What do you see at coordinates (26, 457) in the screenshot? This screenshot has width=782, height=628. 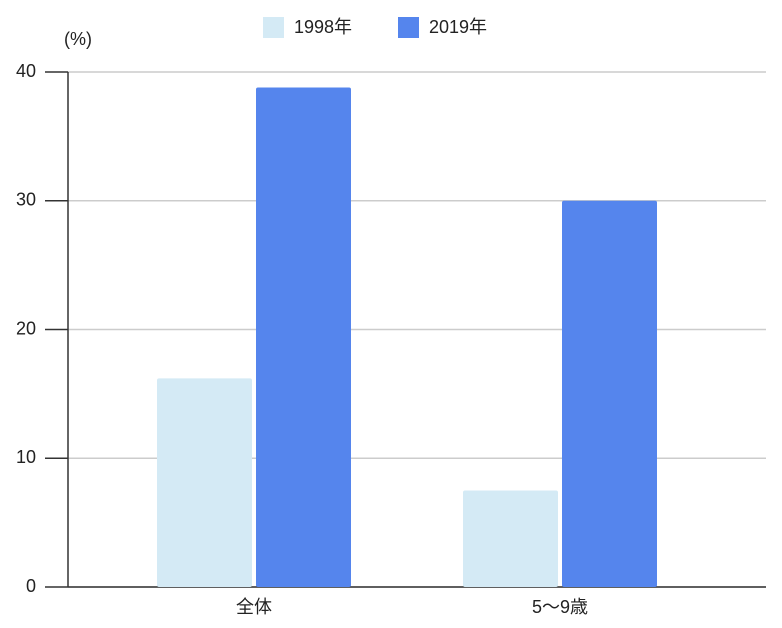 I see `y-tick-label: 10` at bounding box center [26, 457].